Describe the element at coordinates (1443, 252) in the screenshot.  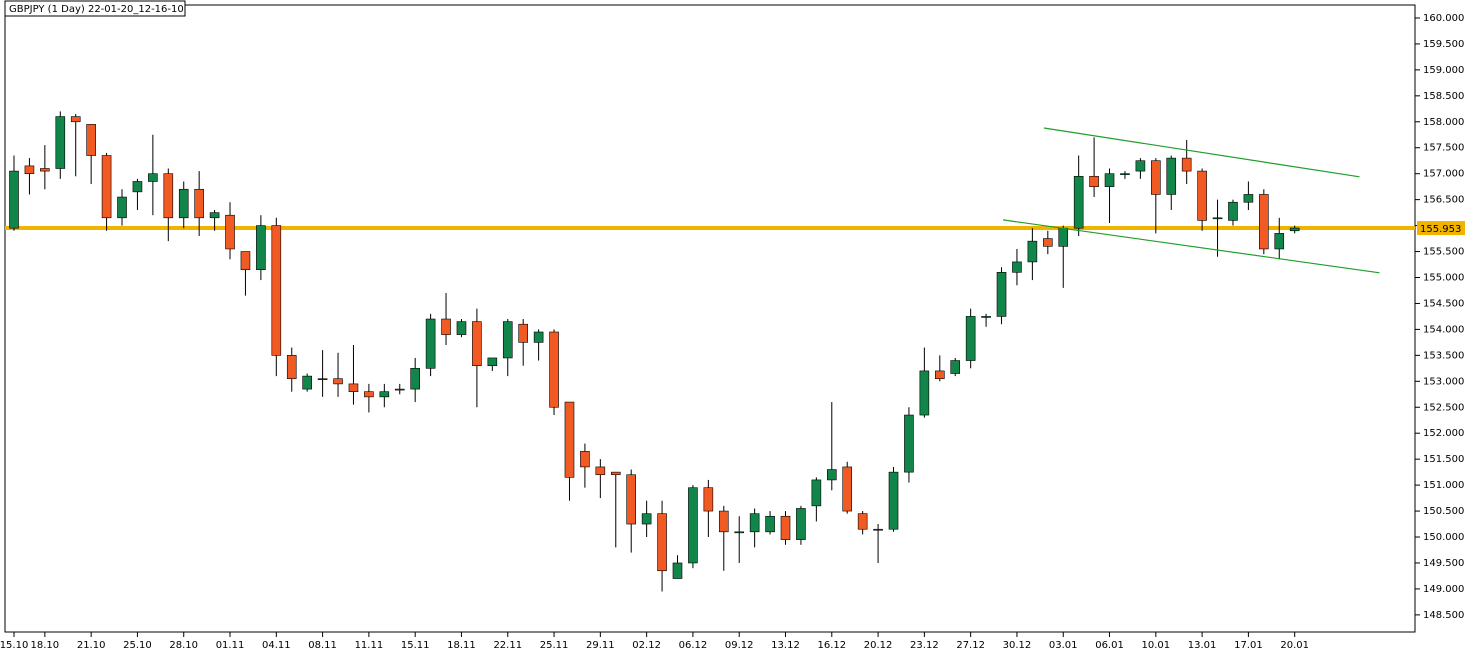
I see `y-tick-label: 155.500` at that location.